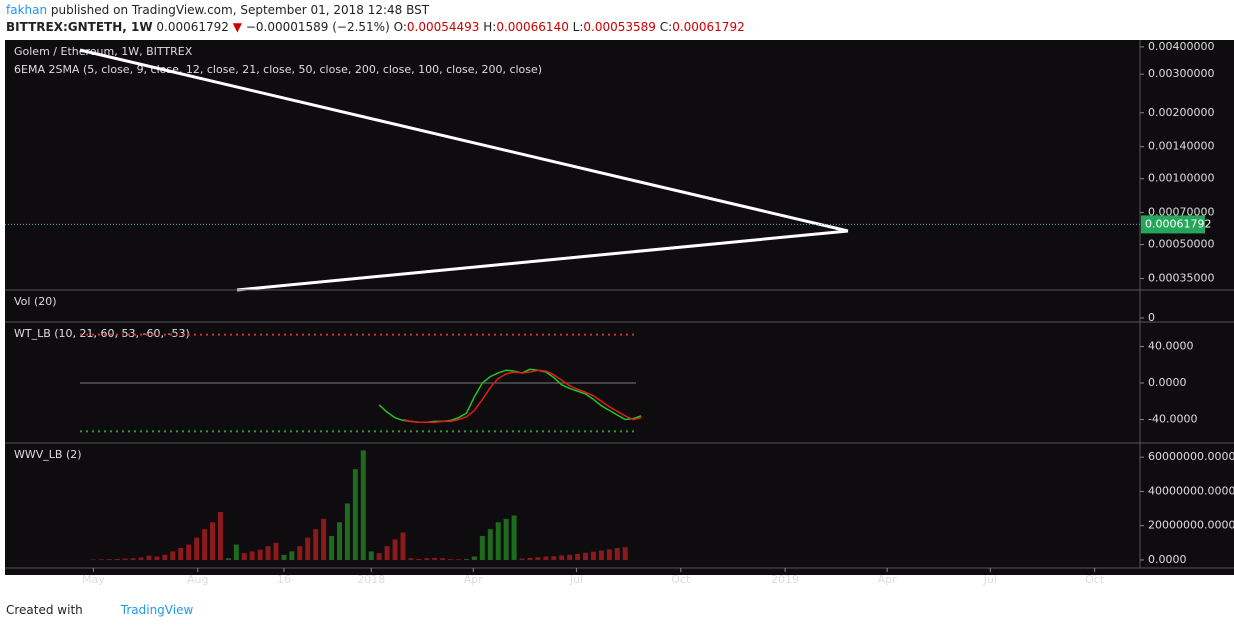 This screenshot has height=630, width=1234. What do you see at coordinates (578, 27) in the screenshot?
I see `ohlc-key: L:` at bounding box center [578, 27].